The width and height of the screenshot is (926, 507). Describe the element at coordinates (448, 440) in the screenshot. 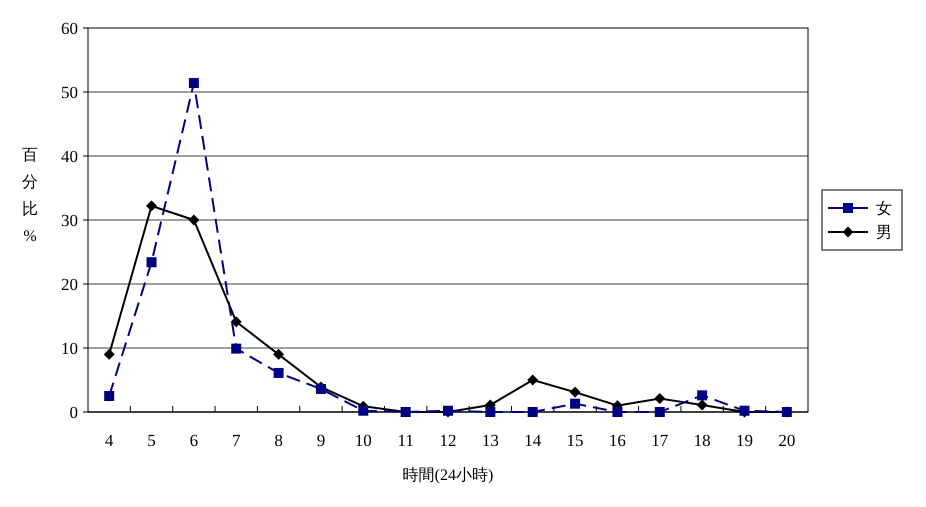

I see `x-tick-label: 12` at that location.